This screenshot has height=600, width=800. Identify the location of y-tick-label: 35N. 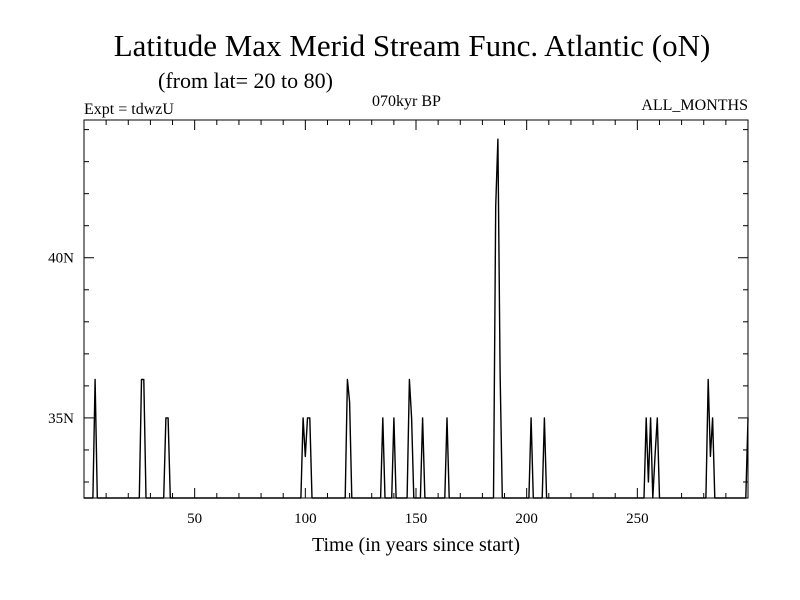
(61, 419).